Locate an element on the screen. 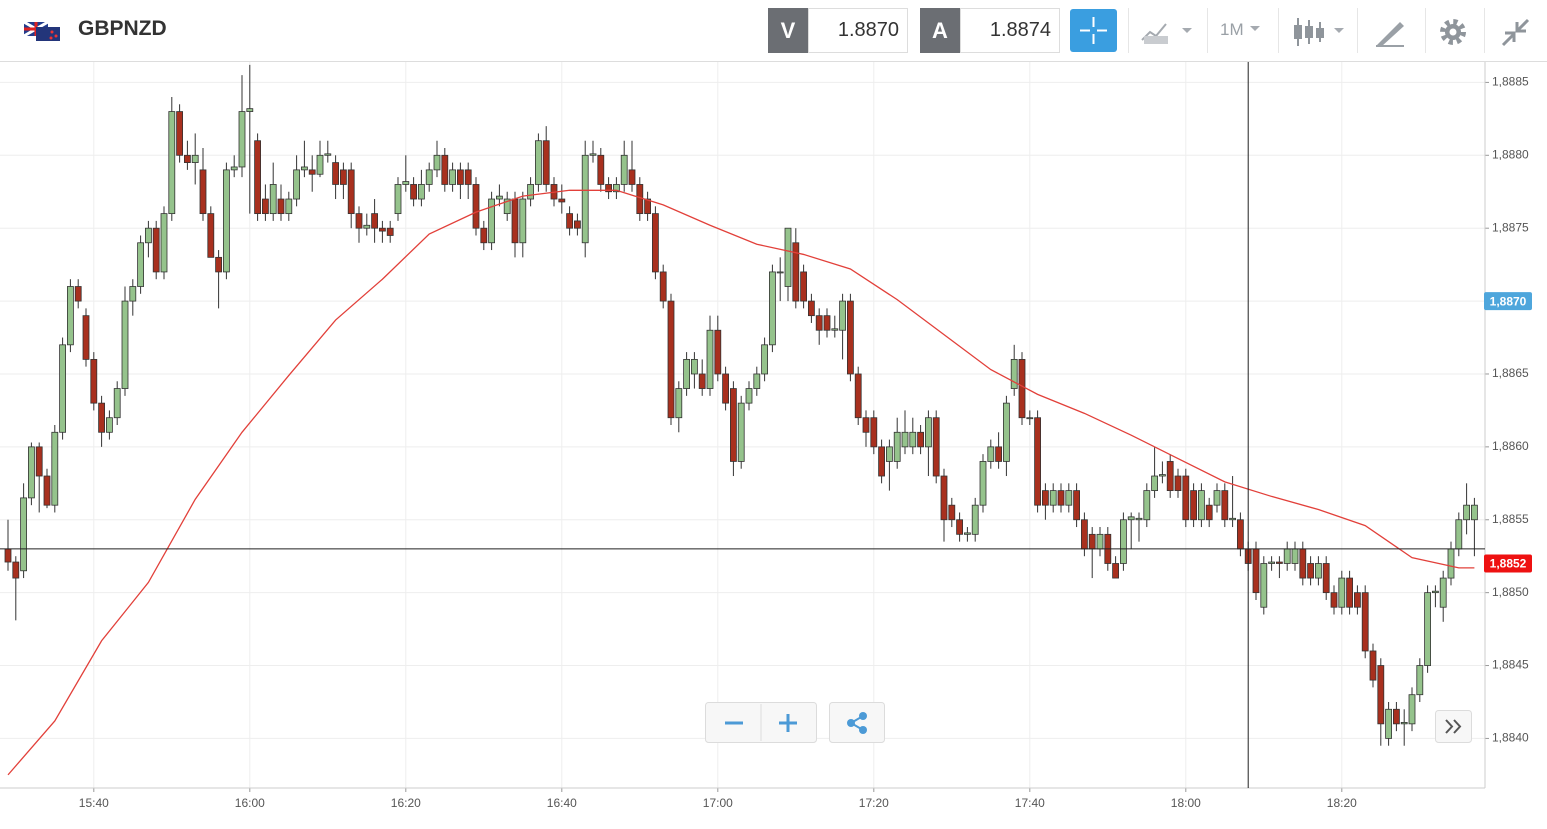 The image size is (1547, 829). drawing-tool-button is located at coordinates (1391, 33).